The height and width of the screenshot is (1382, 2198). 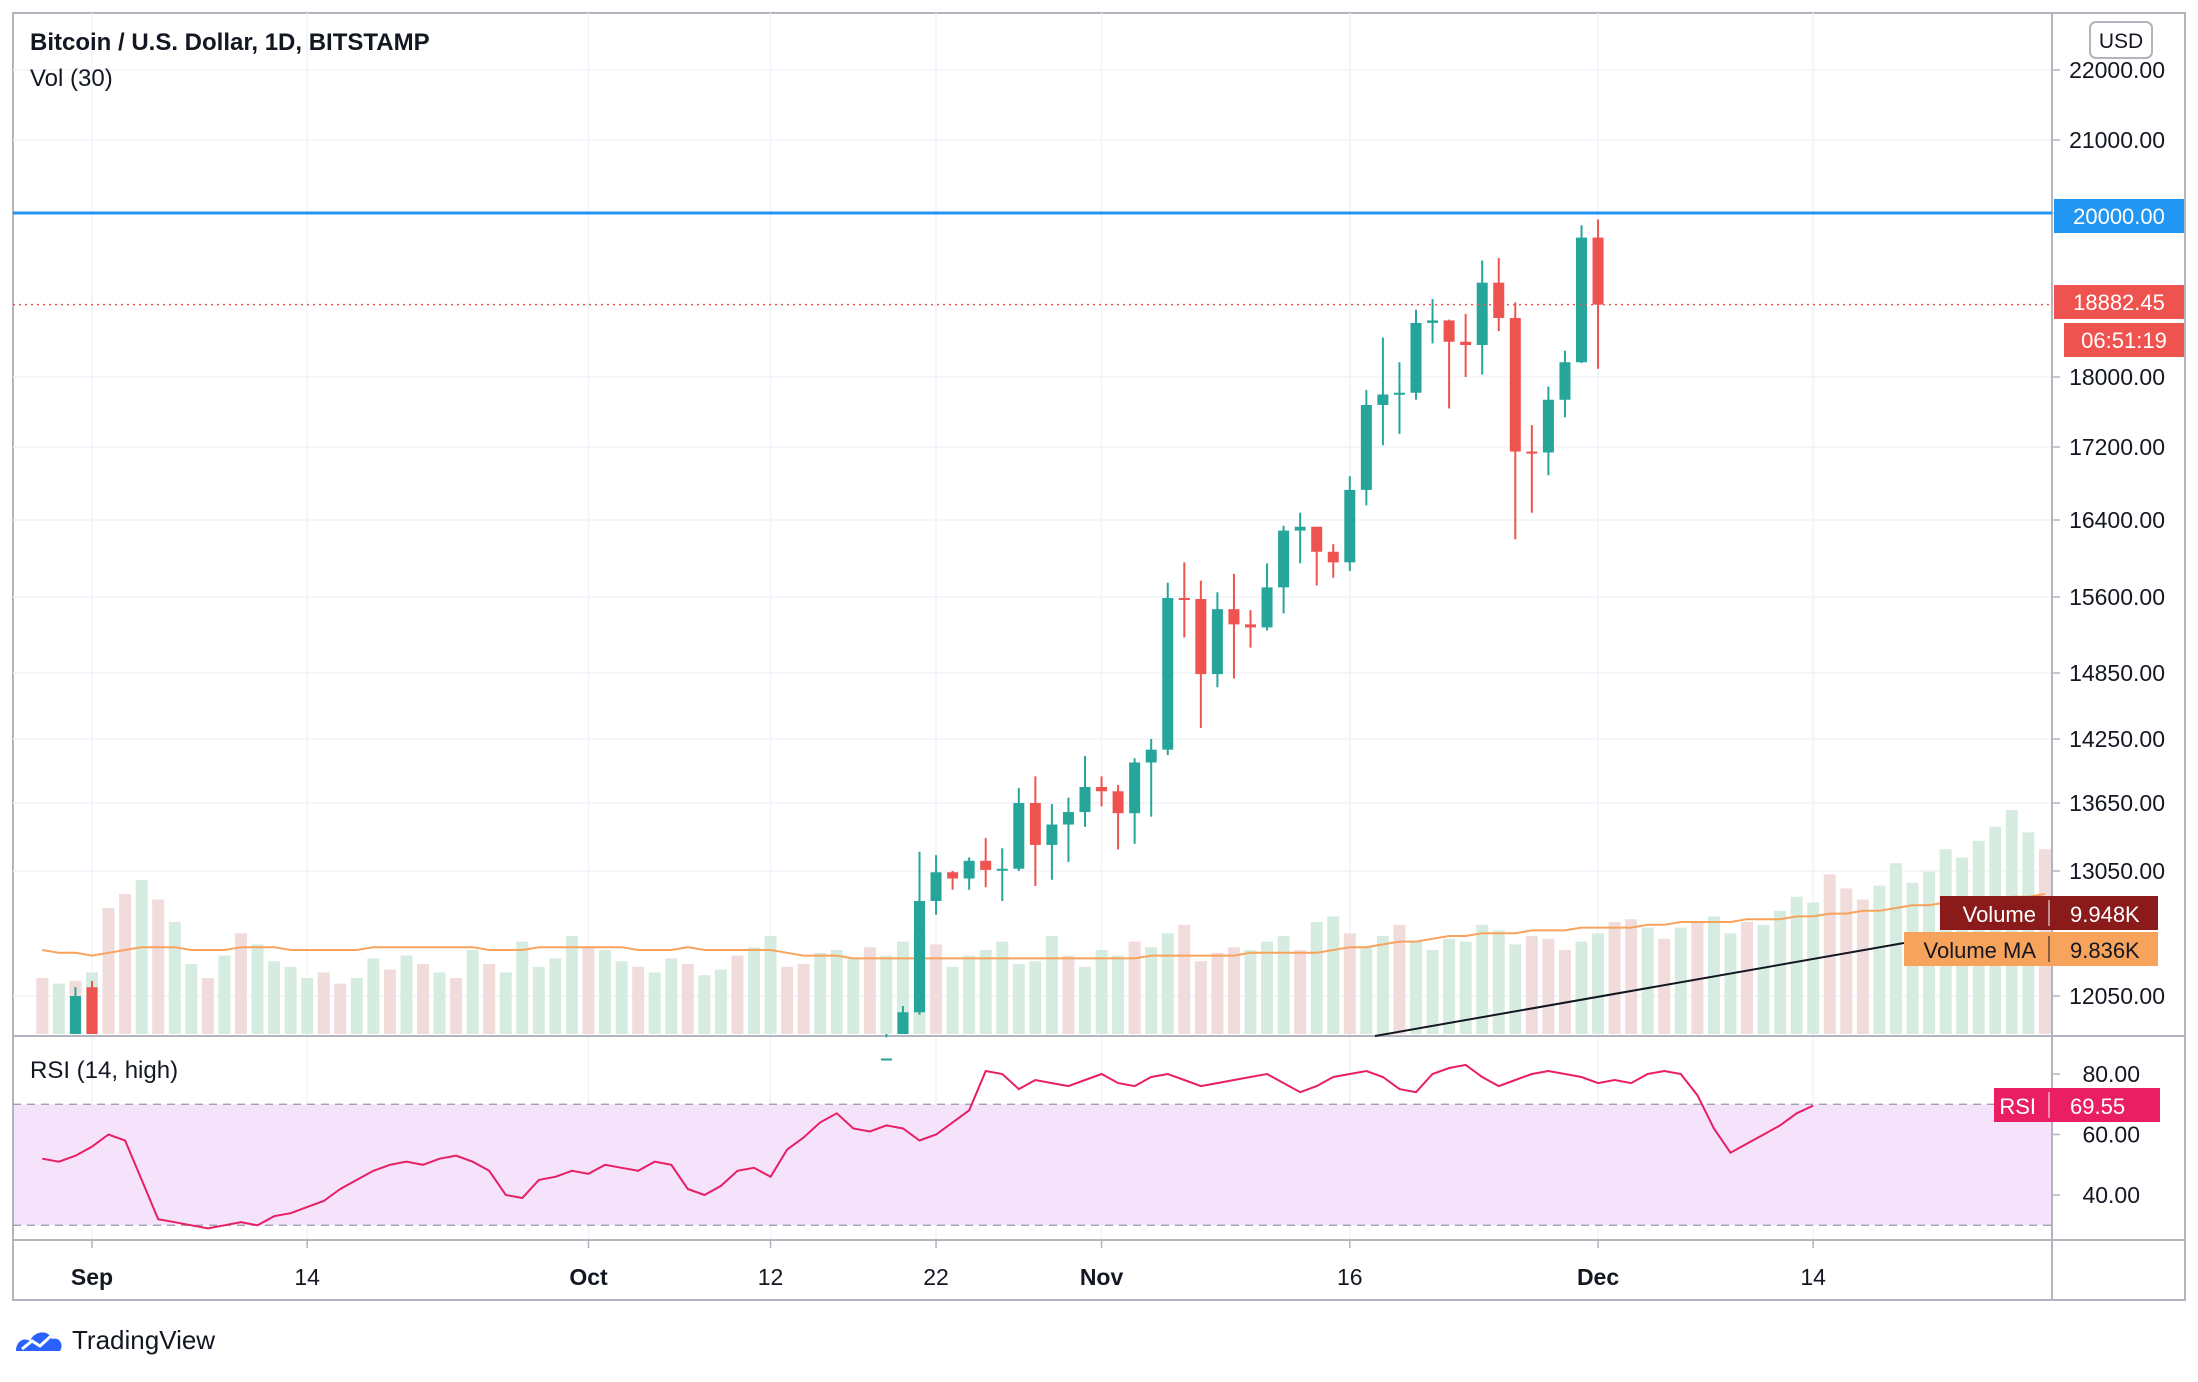 I want to click on price-axis-label: 22000.00, so click(x=2117, y=70).